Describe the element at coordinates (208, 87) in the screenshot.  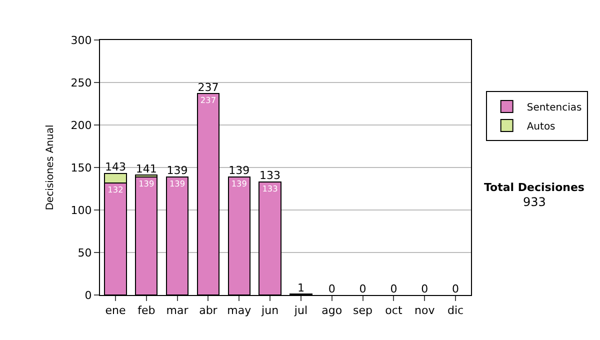
I see `total-label: 237` at that location.